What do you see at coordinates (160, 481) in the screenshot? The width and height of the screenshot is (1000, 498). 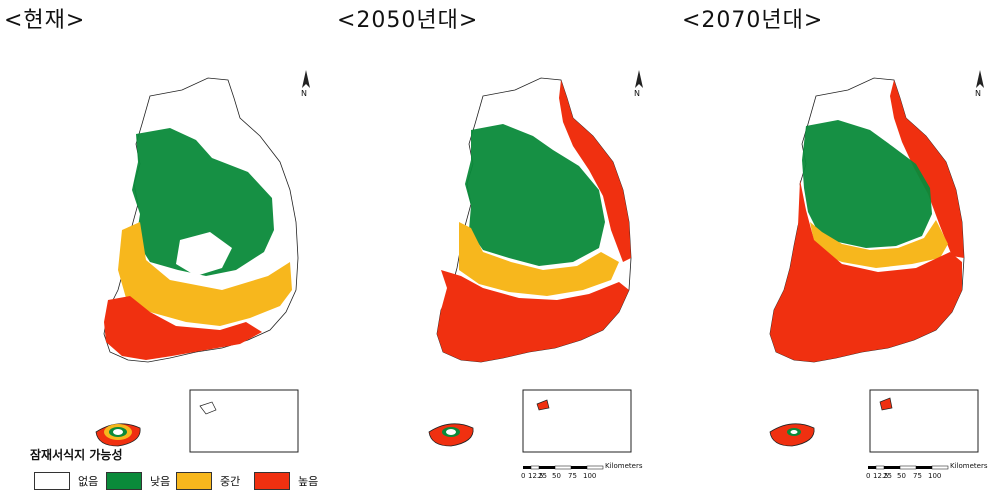 I see `legend-label: 낮음` at bounding box center [160, 481].